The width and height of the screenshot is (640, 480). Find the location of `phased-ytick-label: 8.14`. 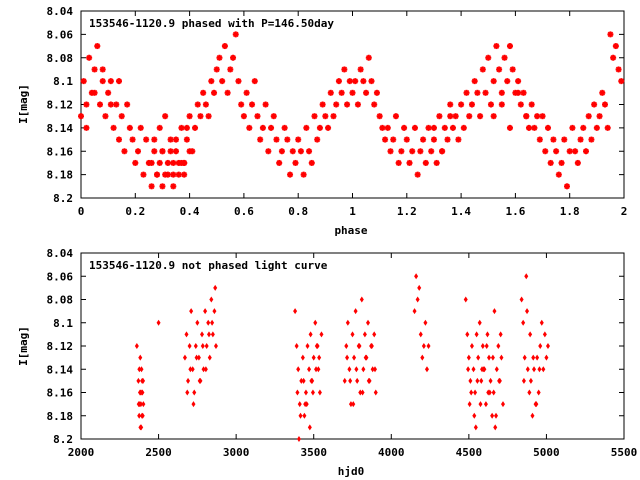

phased-ytick-label: 8.14 is located at coordinates (60, 128).